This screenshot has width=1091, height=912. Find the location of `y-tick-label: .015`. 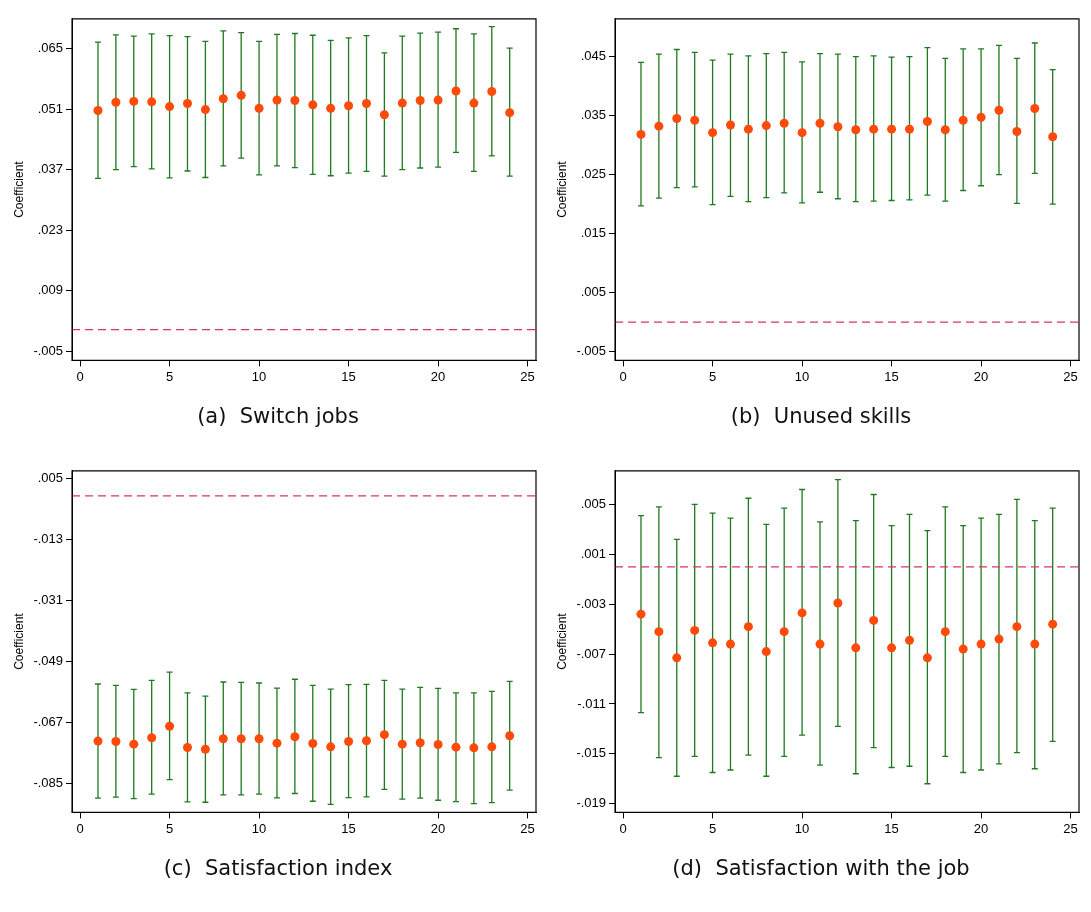

y-tick-label: .015 is located at coordinates (593, 233).